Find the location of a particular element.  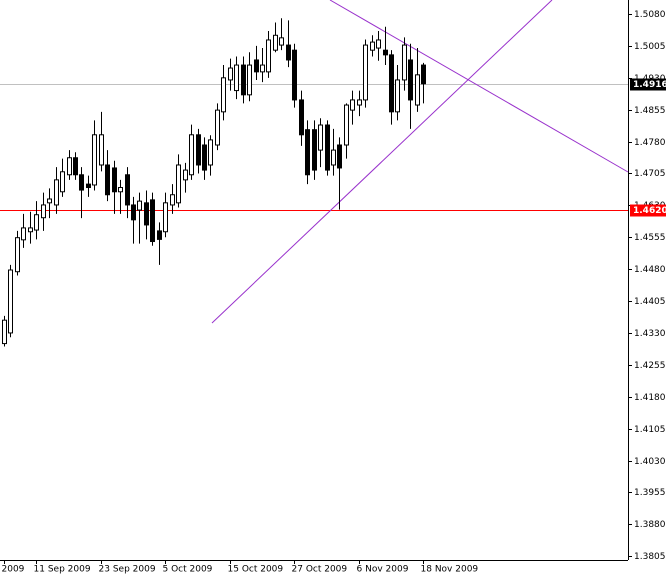

x-tick-label: 2009 is located at coordinates (13, 570).